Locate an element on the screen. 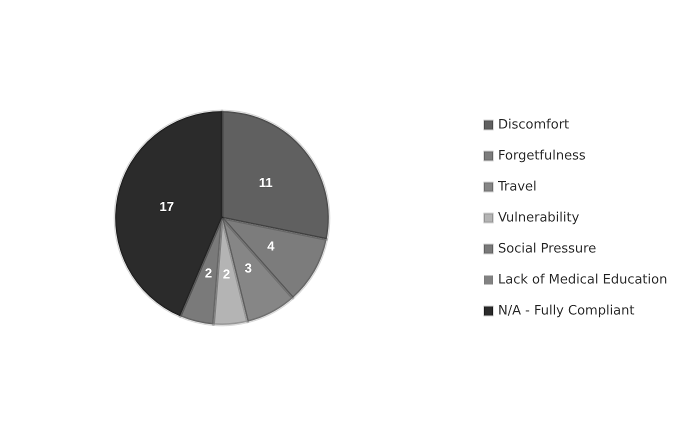  data-label: 4 is located at coordinates (271, 246).